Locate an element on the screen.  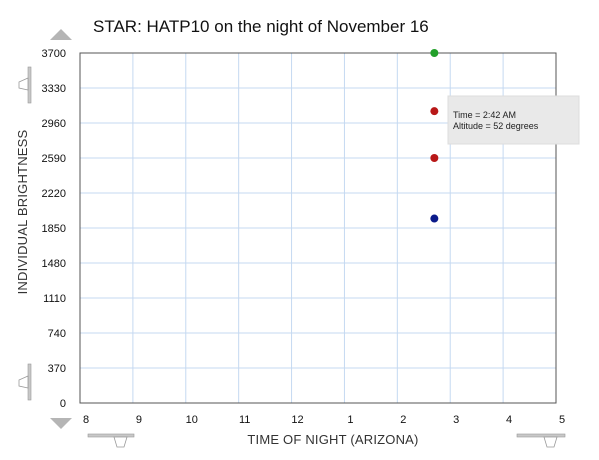
point-tooltip: Time = 2:42 AM Altitude = 52 degrees is located at coordinates (513, 120).